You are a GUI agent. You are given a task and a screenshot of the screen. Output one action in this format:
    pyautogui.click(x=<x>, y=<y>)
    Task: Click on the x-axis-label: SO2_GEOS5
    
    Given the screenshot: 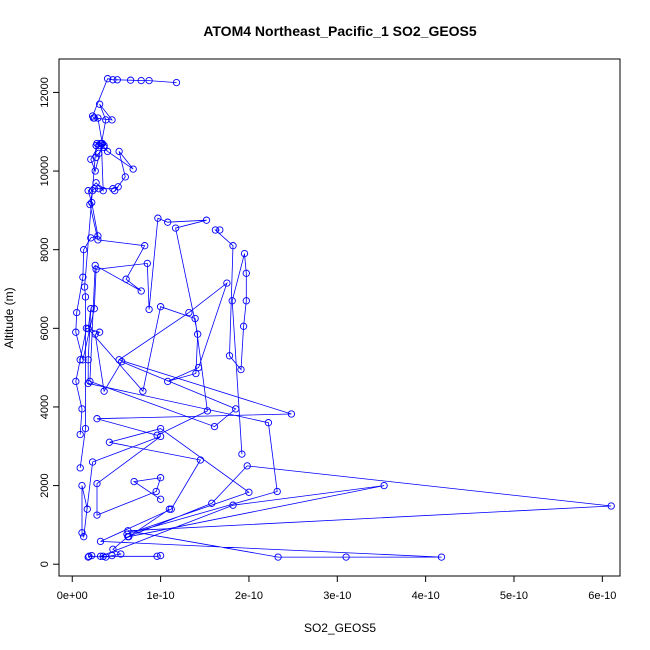 What is the action you would take?
    pyautogui.click(x=340, y=628)
    